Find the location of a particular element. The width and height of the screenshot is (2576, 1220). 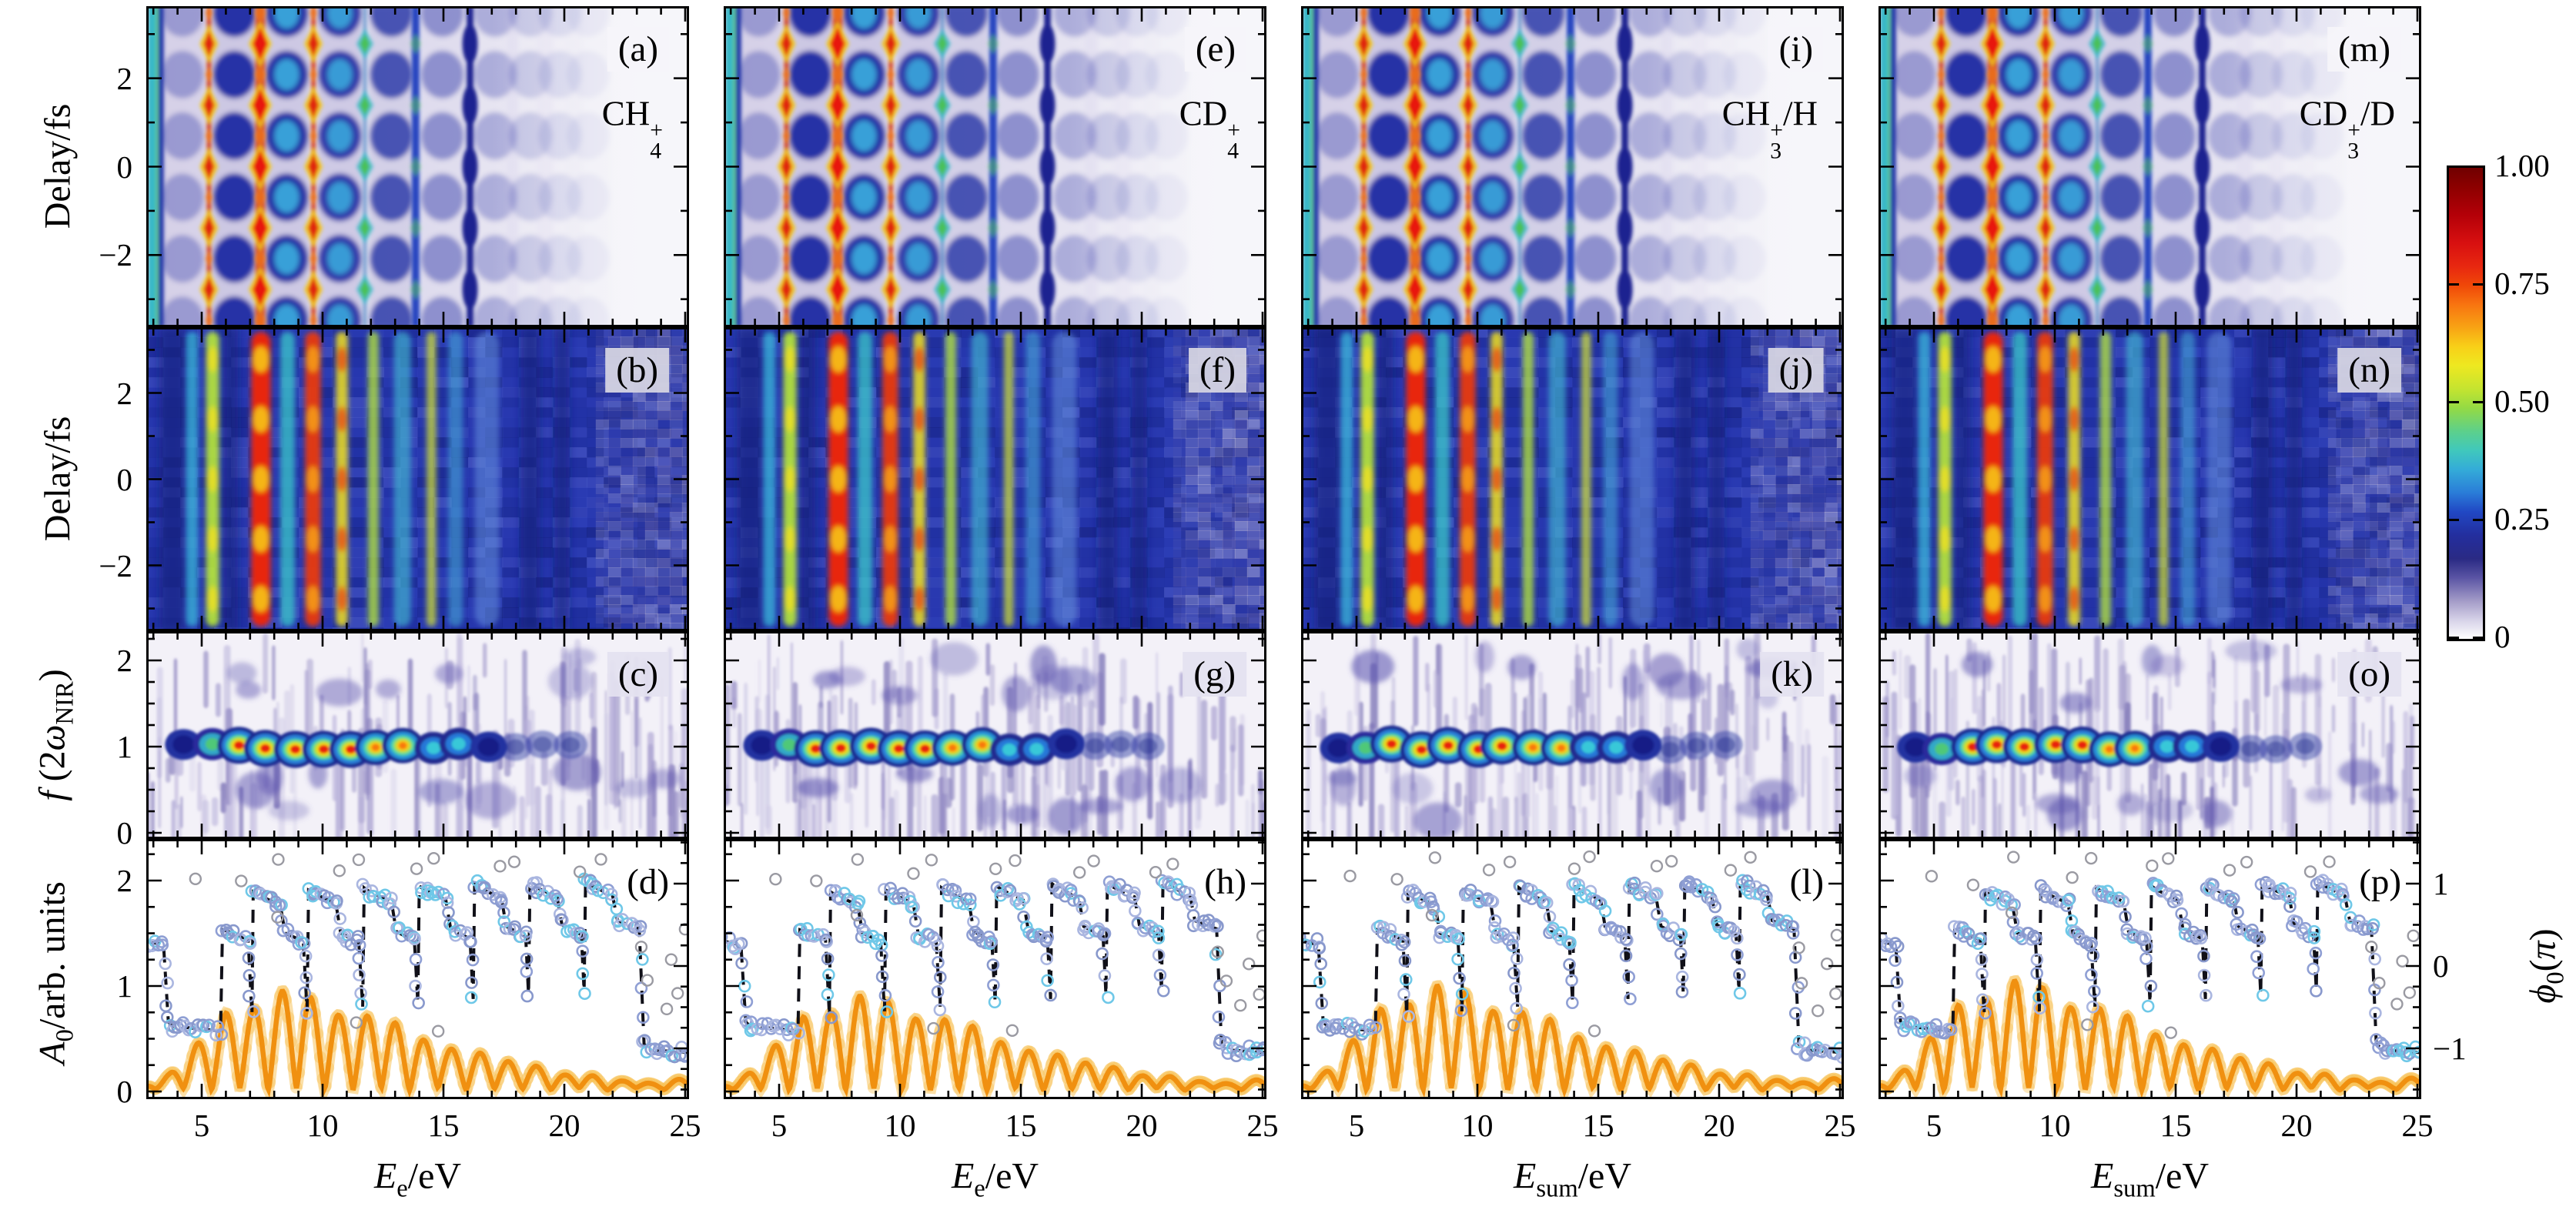

phi-tick-label: −1 is located at coordinates (2450, 1048).